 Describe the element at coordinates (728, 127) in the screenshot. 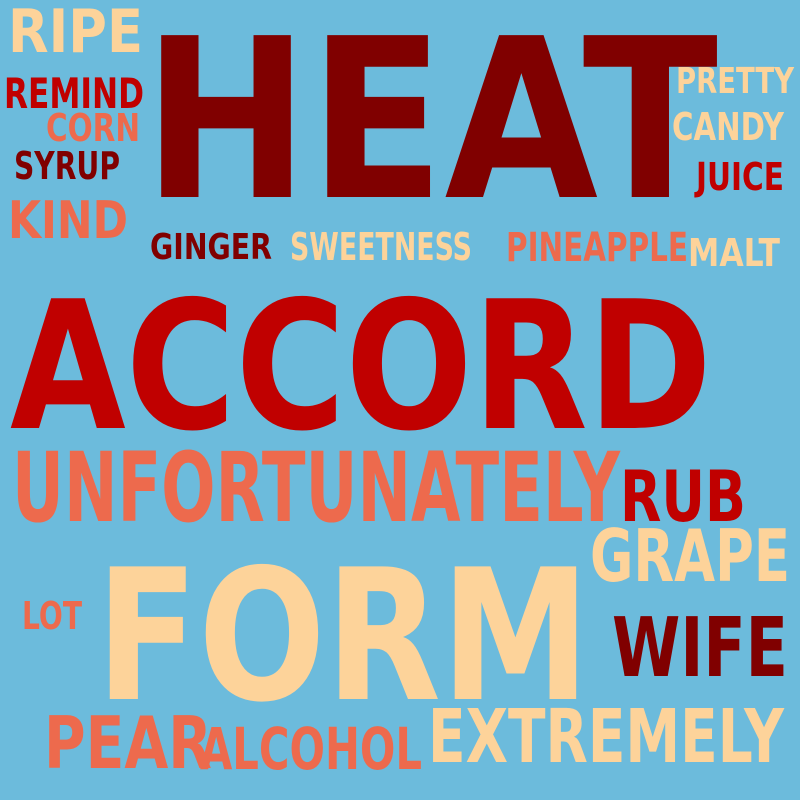

I see `word-candy: CANDY` at that location.